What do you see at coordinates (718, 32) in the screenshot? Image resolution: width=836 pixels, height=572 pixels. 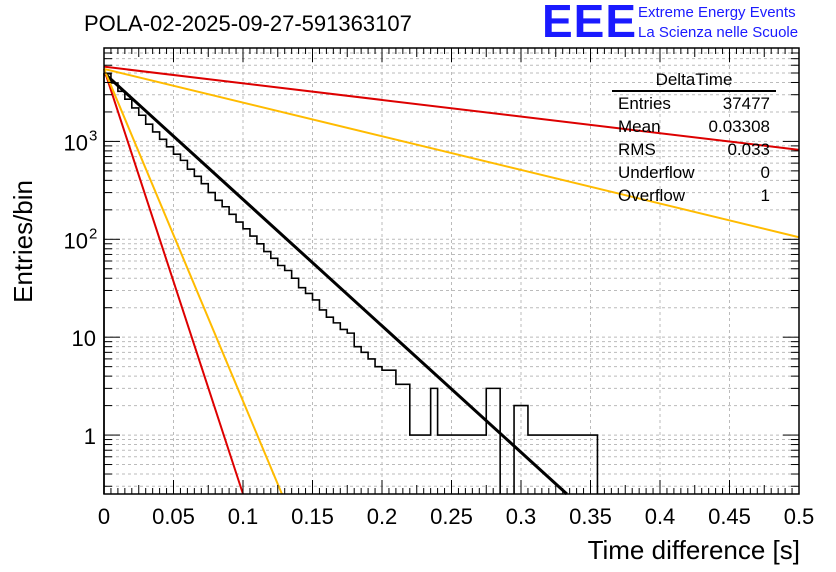 I see `logo-line-2: La Scienza nelle Scuole` at bounding box center [718, 32].